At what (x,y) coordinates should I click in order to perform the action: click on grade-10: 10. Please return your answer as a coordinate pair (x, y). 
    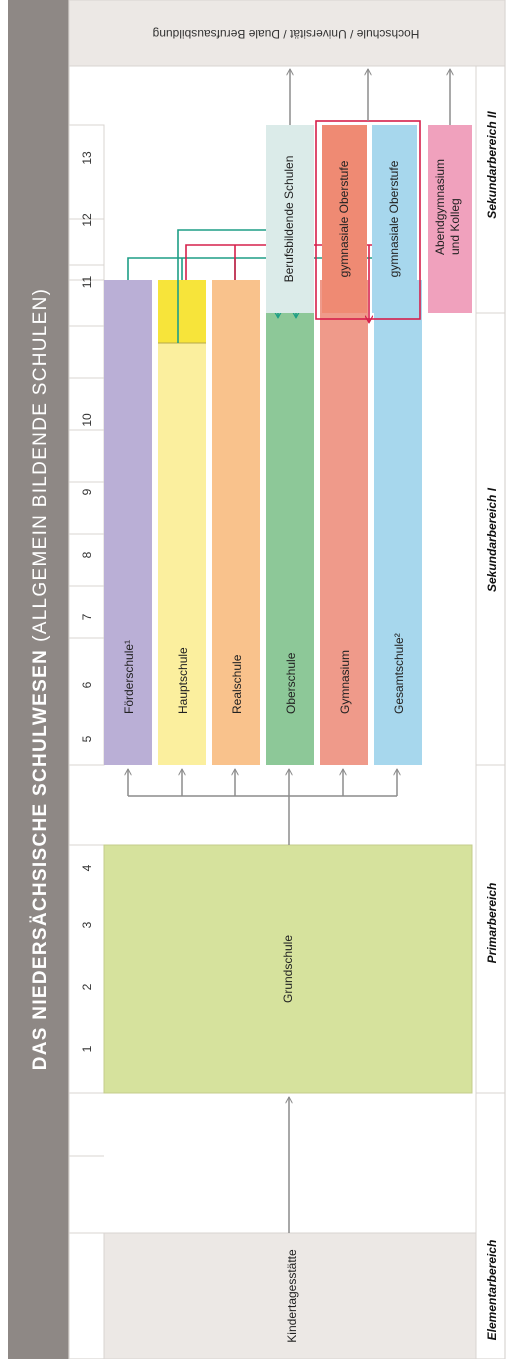
    Looking at the image, I should click on (87, 420).